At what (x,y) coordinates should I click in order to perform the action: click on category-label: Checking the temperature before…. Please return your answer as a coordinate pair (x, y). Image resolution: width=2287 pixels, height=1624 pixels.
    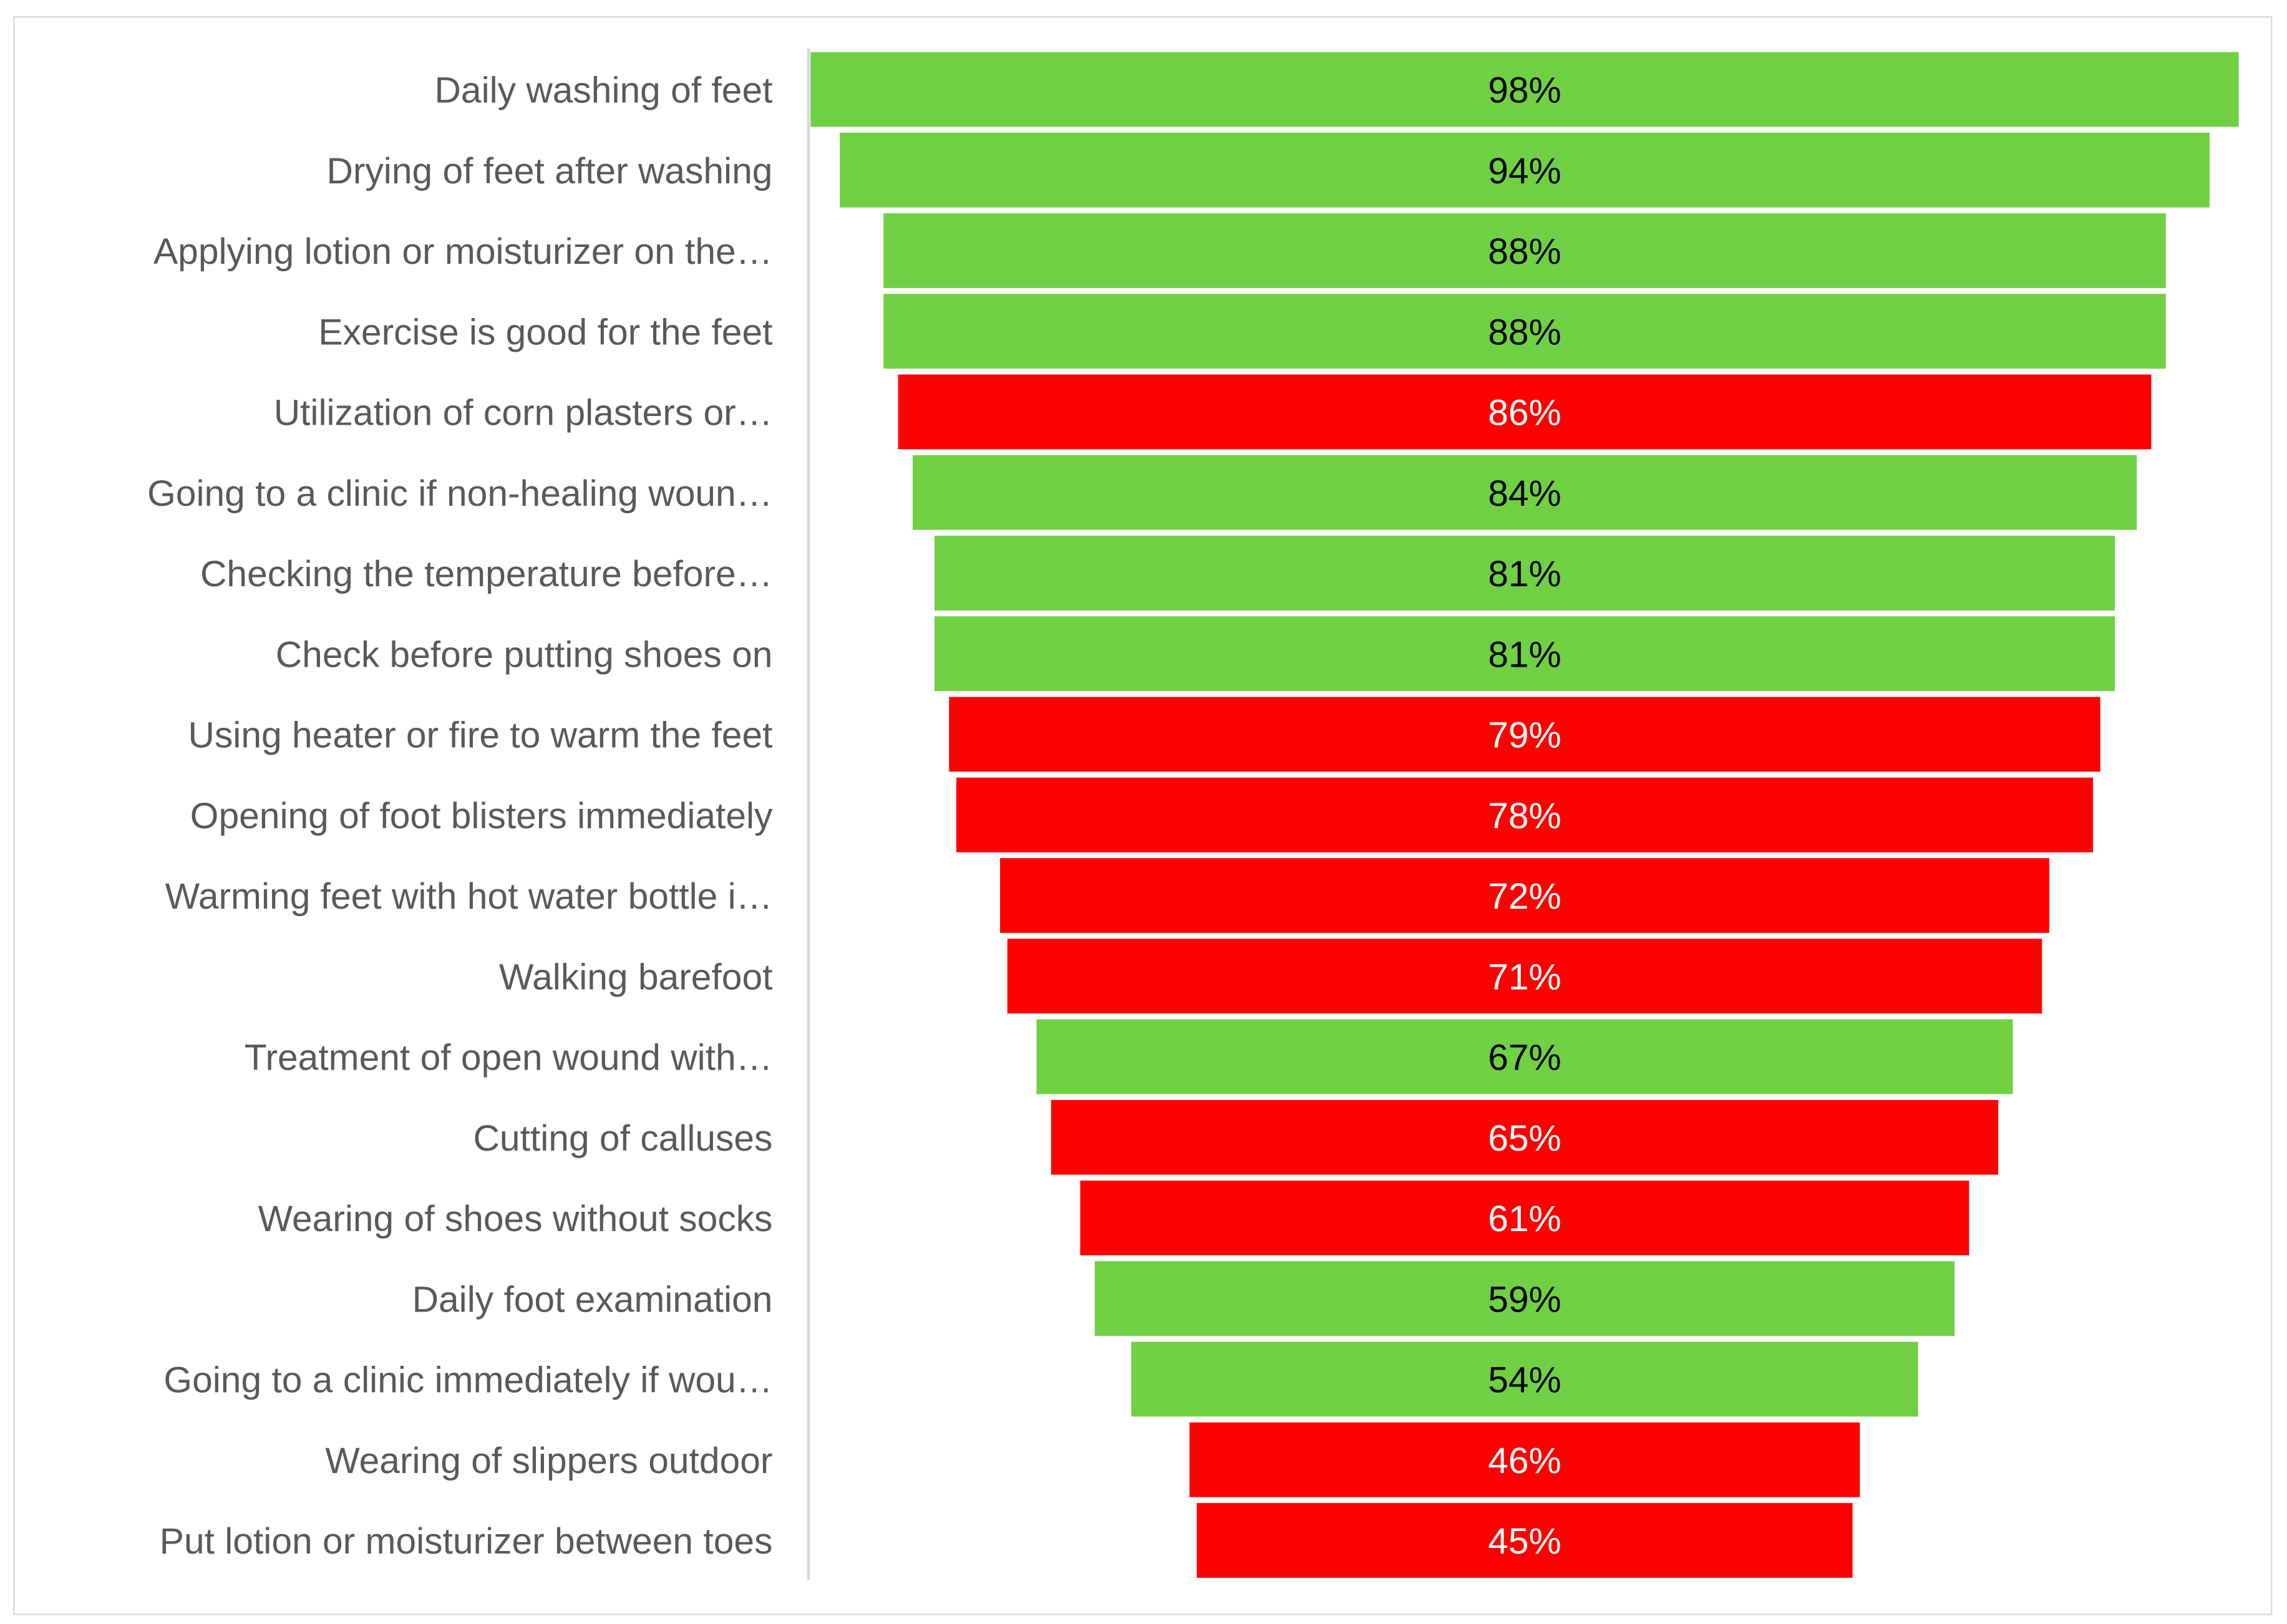
    Looking at the image, I should click on (486, 574).